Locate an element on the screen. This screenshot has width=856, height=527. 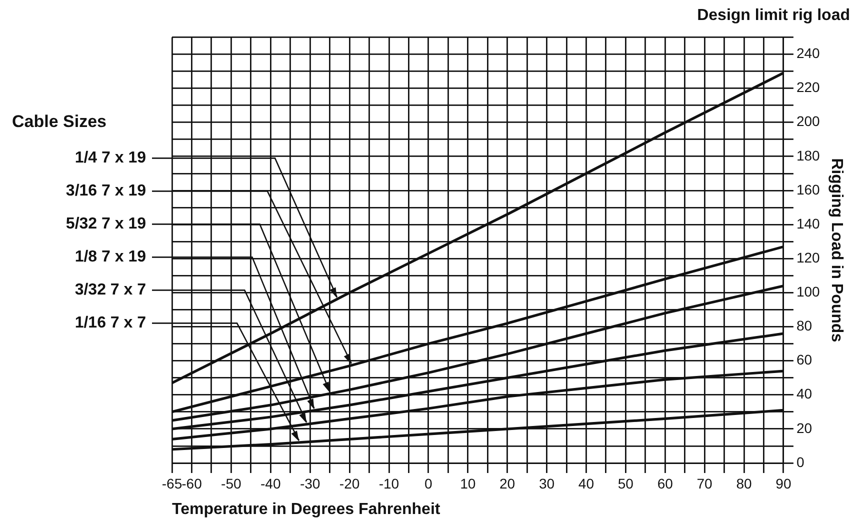
y-tick-label: 220 is located at coordinates (808, 87).